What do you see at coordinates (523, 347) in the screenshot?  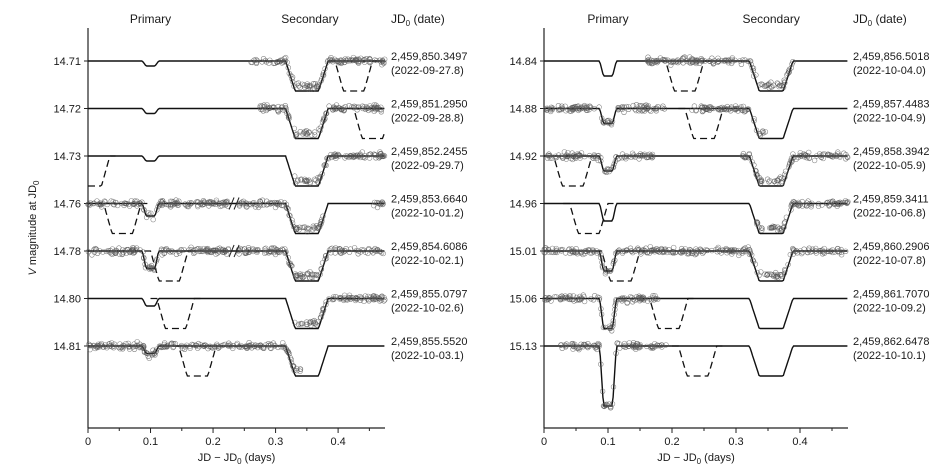 I see `row-magnitude-label: 15.13` at bounding box center [523, 347].